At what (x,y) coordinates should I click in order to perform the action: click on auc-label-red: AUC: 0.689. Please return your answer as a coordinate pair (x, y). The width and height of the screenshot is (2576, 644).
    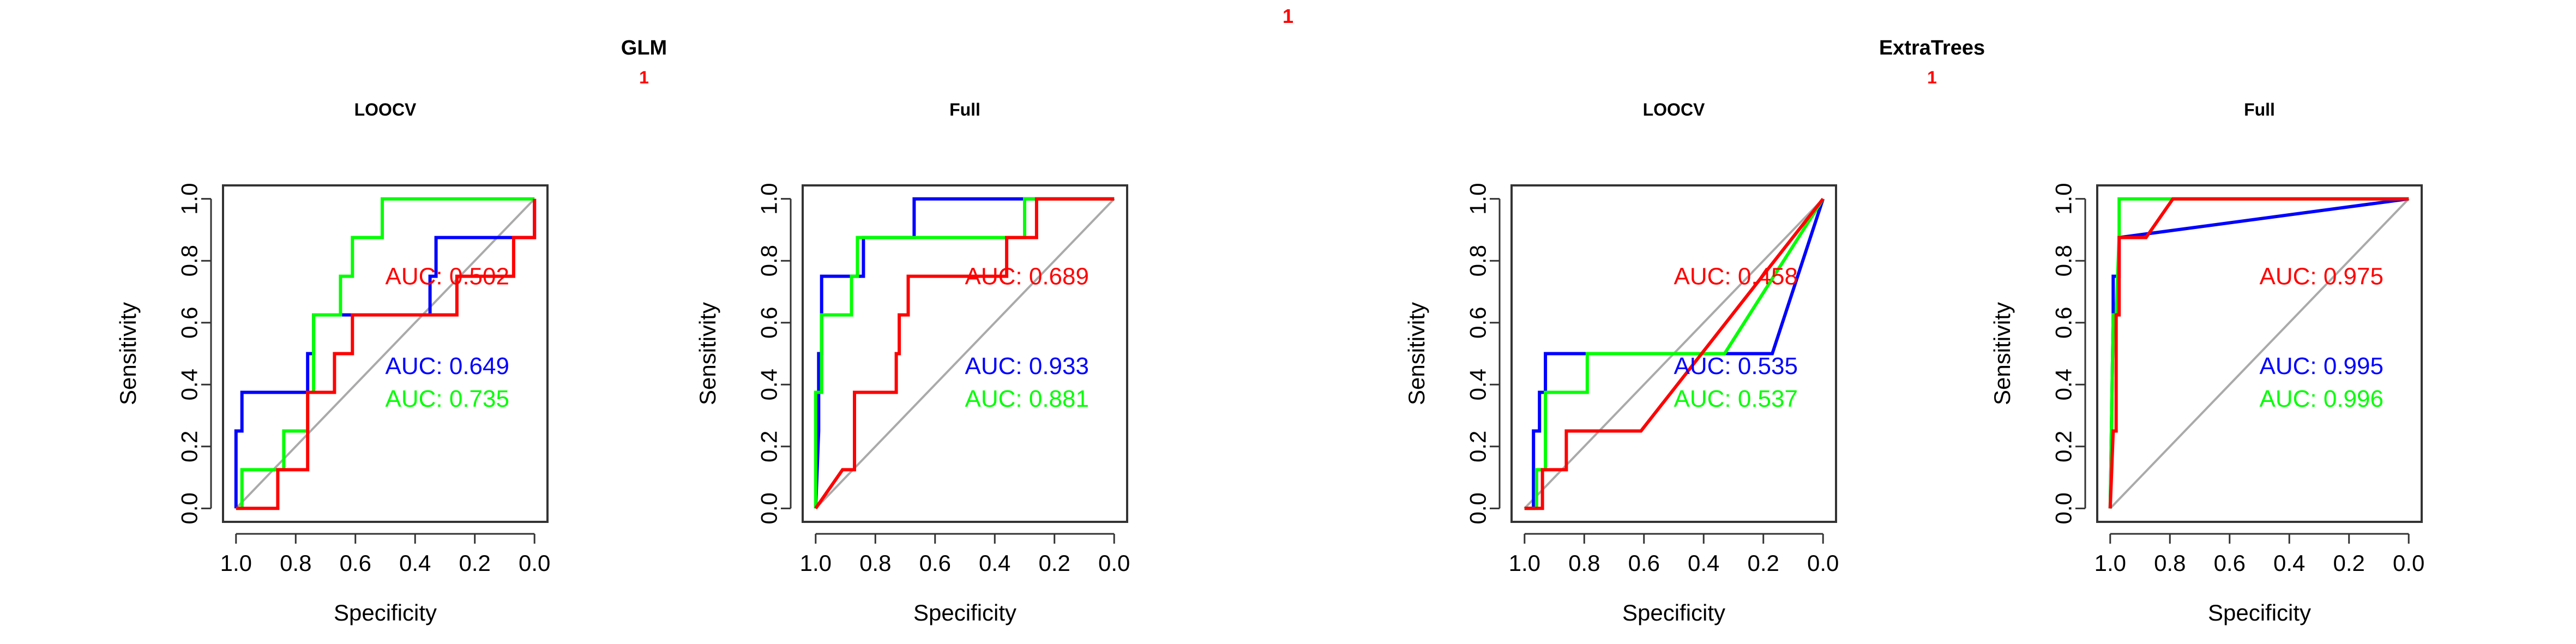
    Looking at the image, I should click on (1027, 276).